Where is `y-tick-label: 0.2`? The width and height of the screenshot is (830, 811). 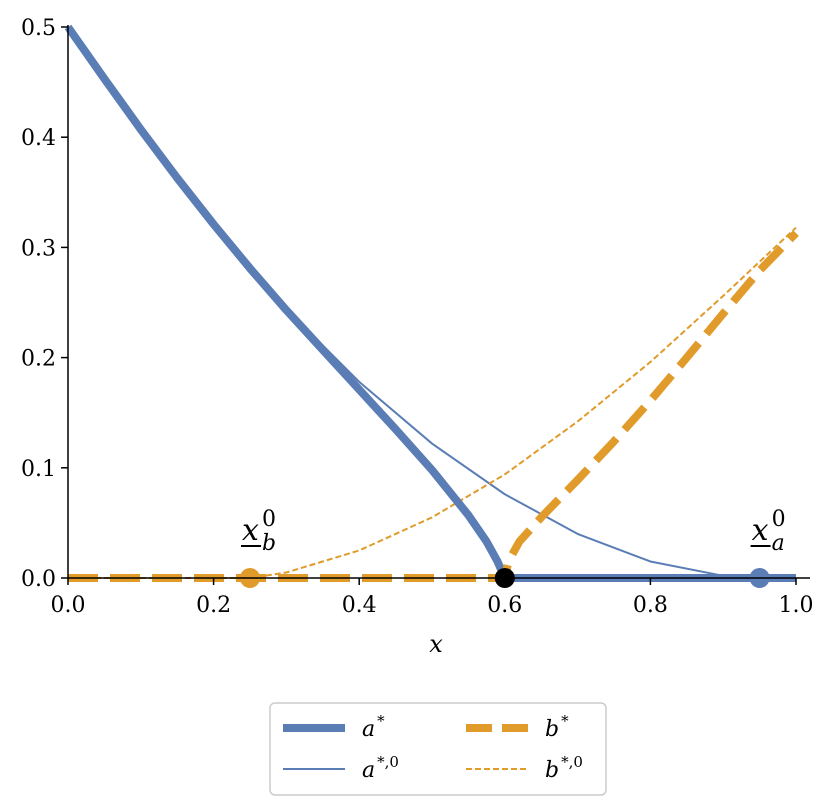 y-tick-label: 0.2 is located at coordinates (38, 359).